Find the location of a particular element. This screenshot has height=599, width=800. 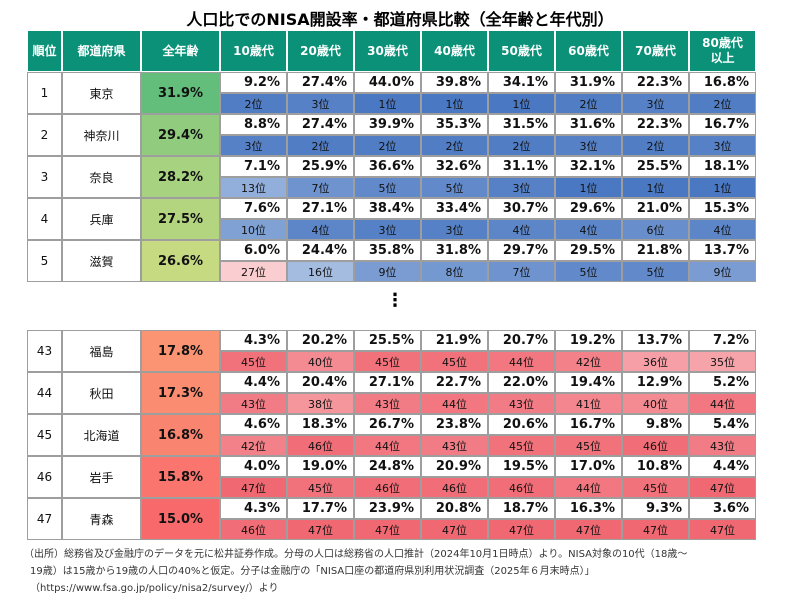

age-rank-cell: 40位 is located at coordinates (320, 361).